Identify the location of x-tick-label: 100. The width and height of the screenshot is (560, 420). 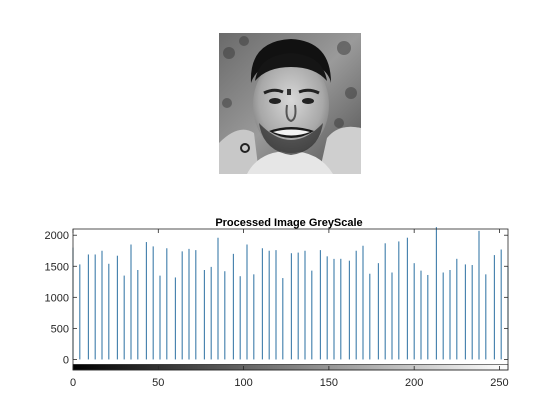
(243, 383).